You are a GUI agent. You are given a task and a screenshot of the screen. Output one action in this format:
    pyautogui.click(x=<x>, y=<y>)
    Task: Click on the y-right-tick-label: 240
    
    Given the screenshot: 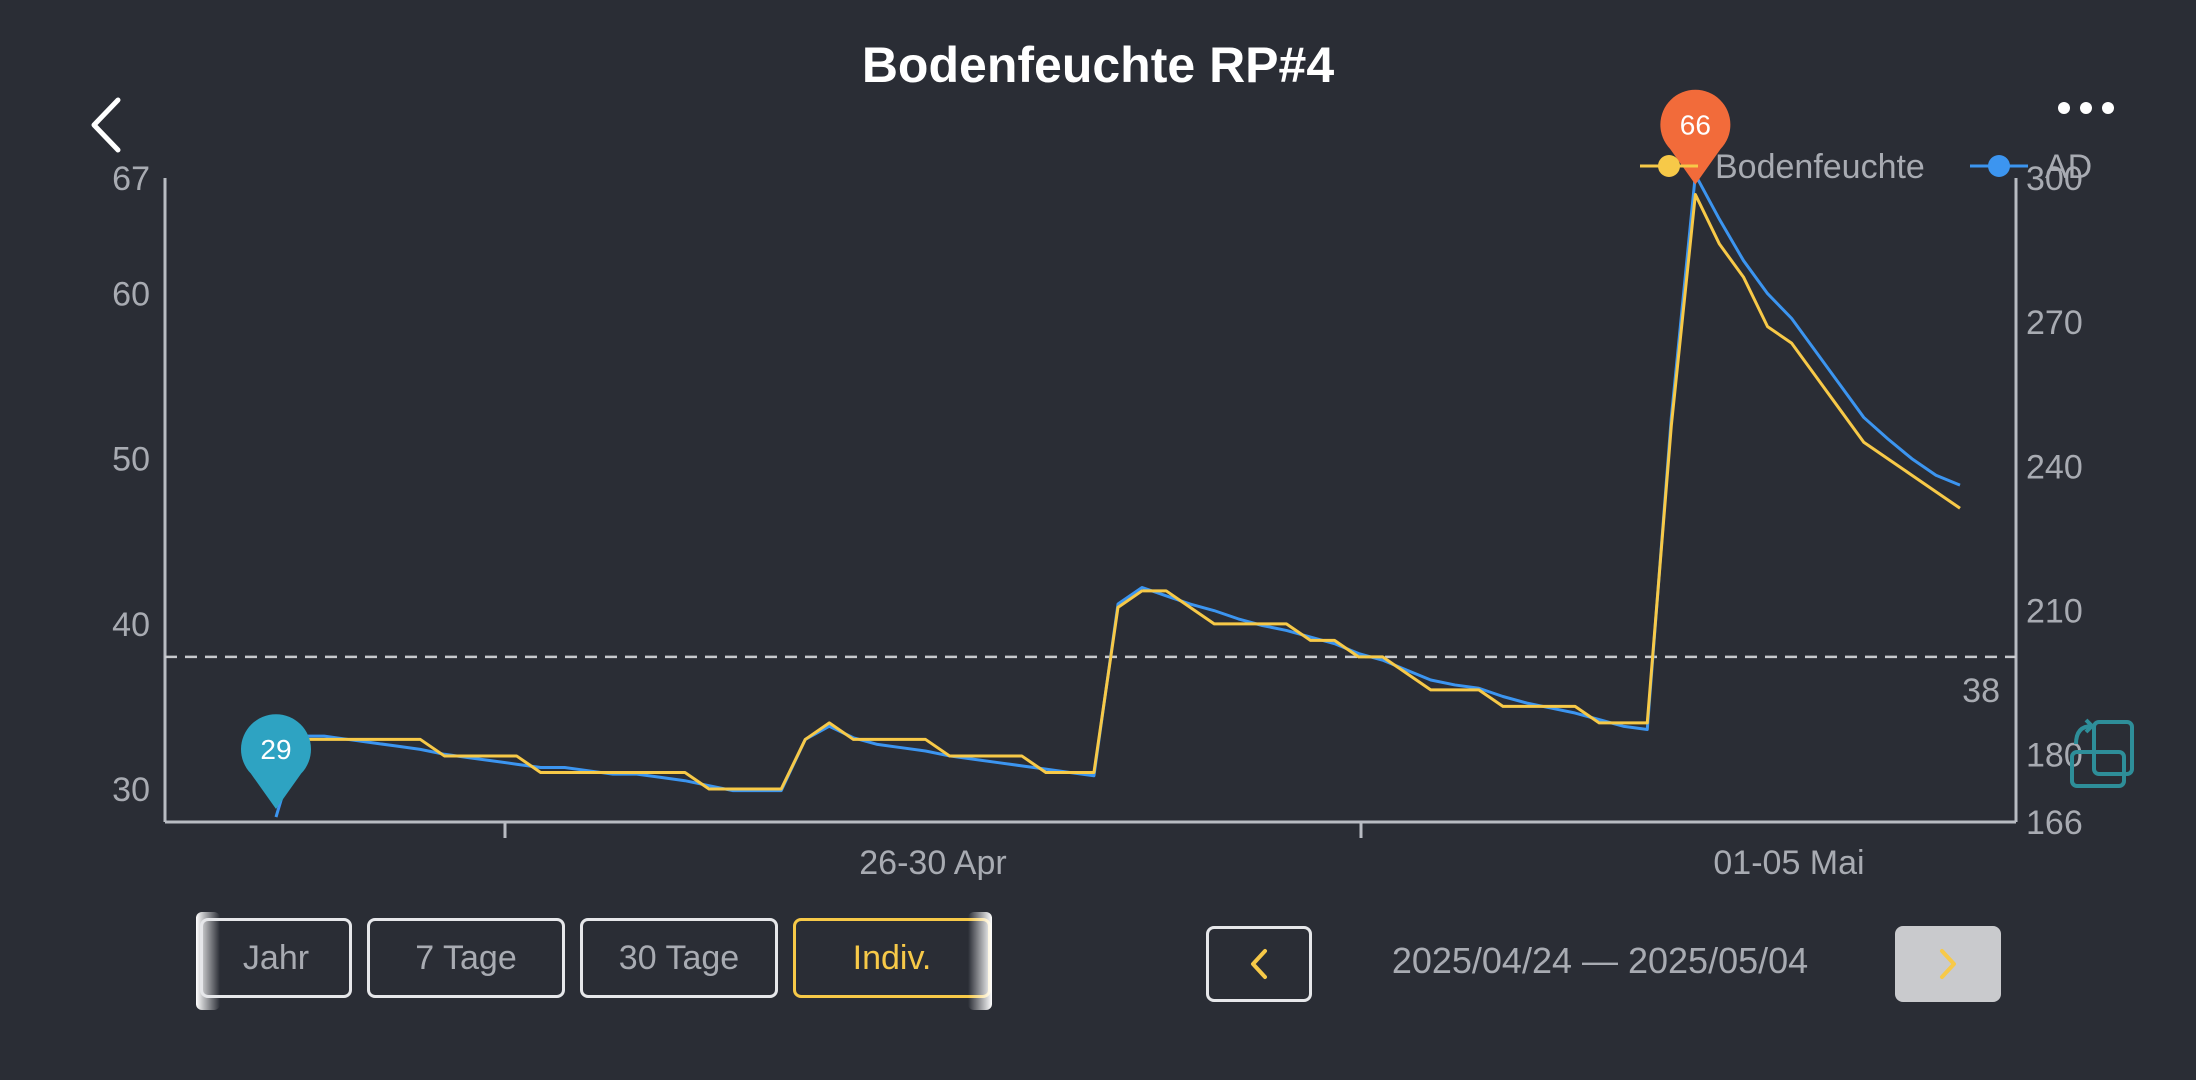 What is the action you would take?
    pyautogui.click(x=2054, y=467)
    